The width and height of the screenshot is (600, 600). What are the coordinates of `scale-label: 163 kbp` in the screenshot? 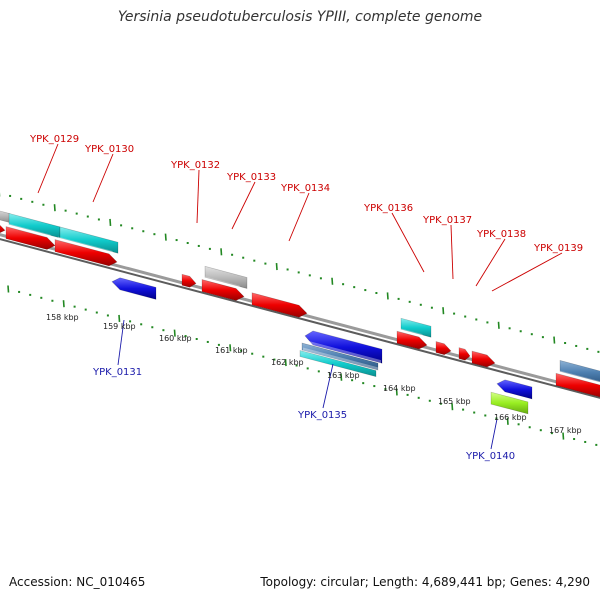 It's located at (343, 375).